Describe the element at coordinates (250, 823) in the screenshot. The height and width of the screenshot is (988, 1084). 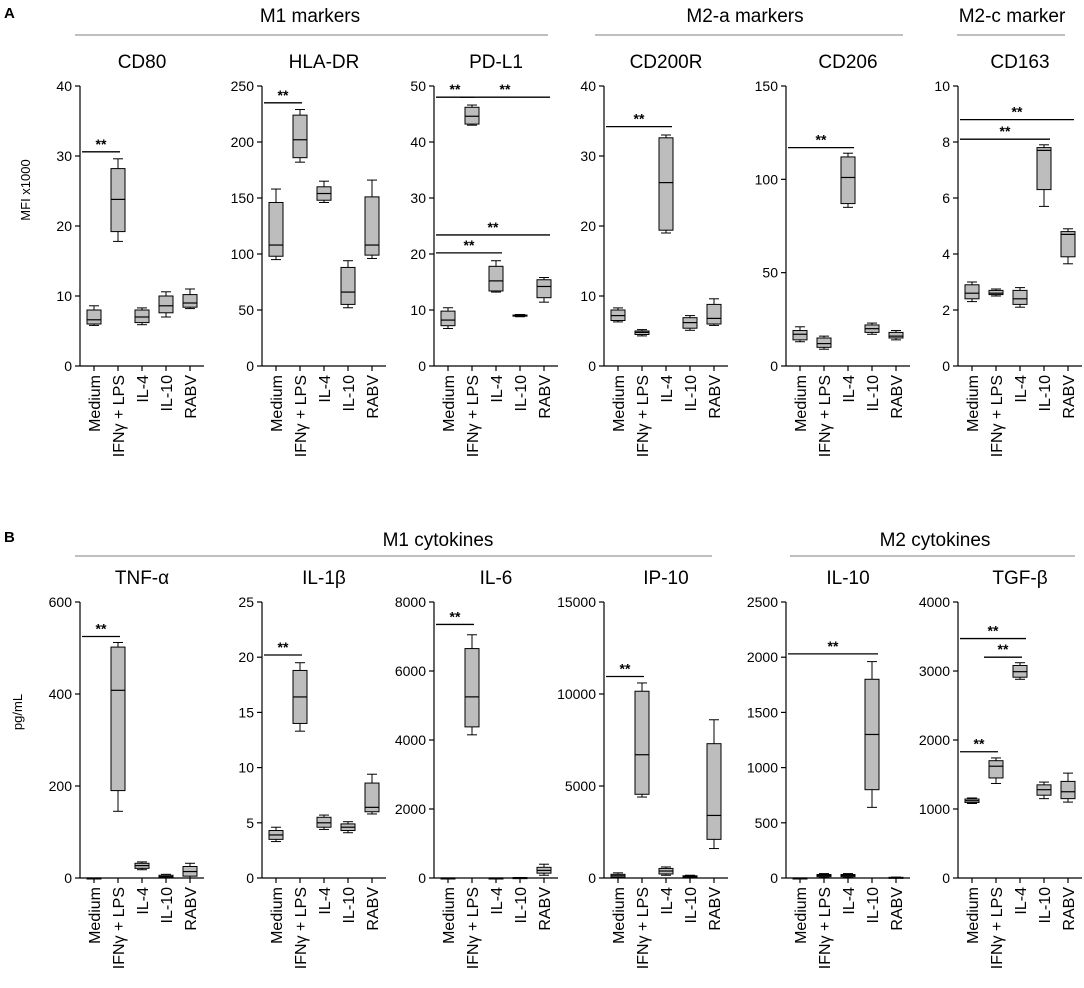
I see `y-tick-label: 5` at that location.